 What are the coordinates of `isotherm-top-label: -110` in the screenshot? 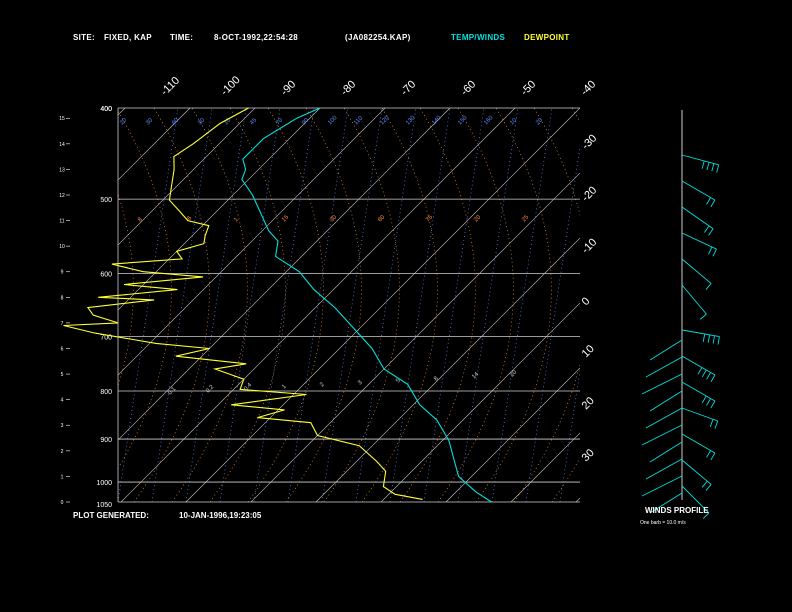 It's located at (170, 86).